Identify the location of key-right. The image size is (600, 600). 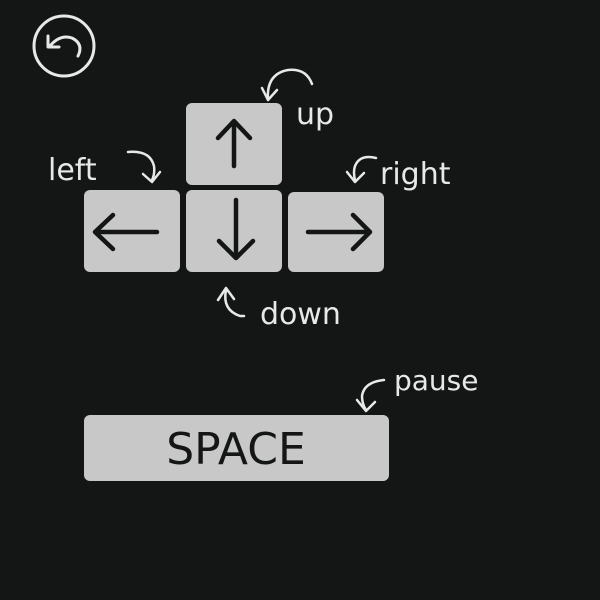
(336, 232).